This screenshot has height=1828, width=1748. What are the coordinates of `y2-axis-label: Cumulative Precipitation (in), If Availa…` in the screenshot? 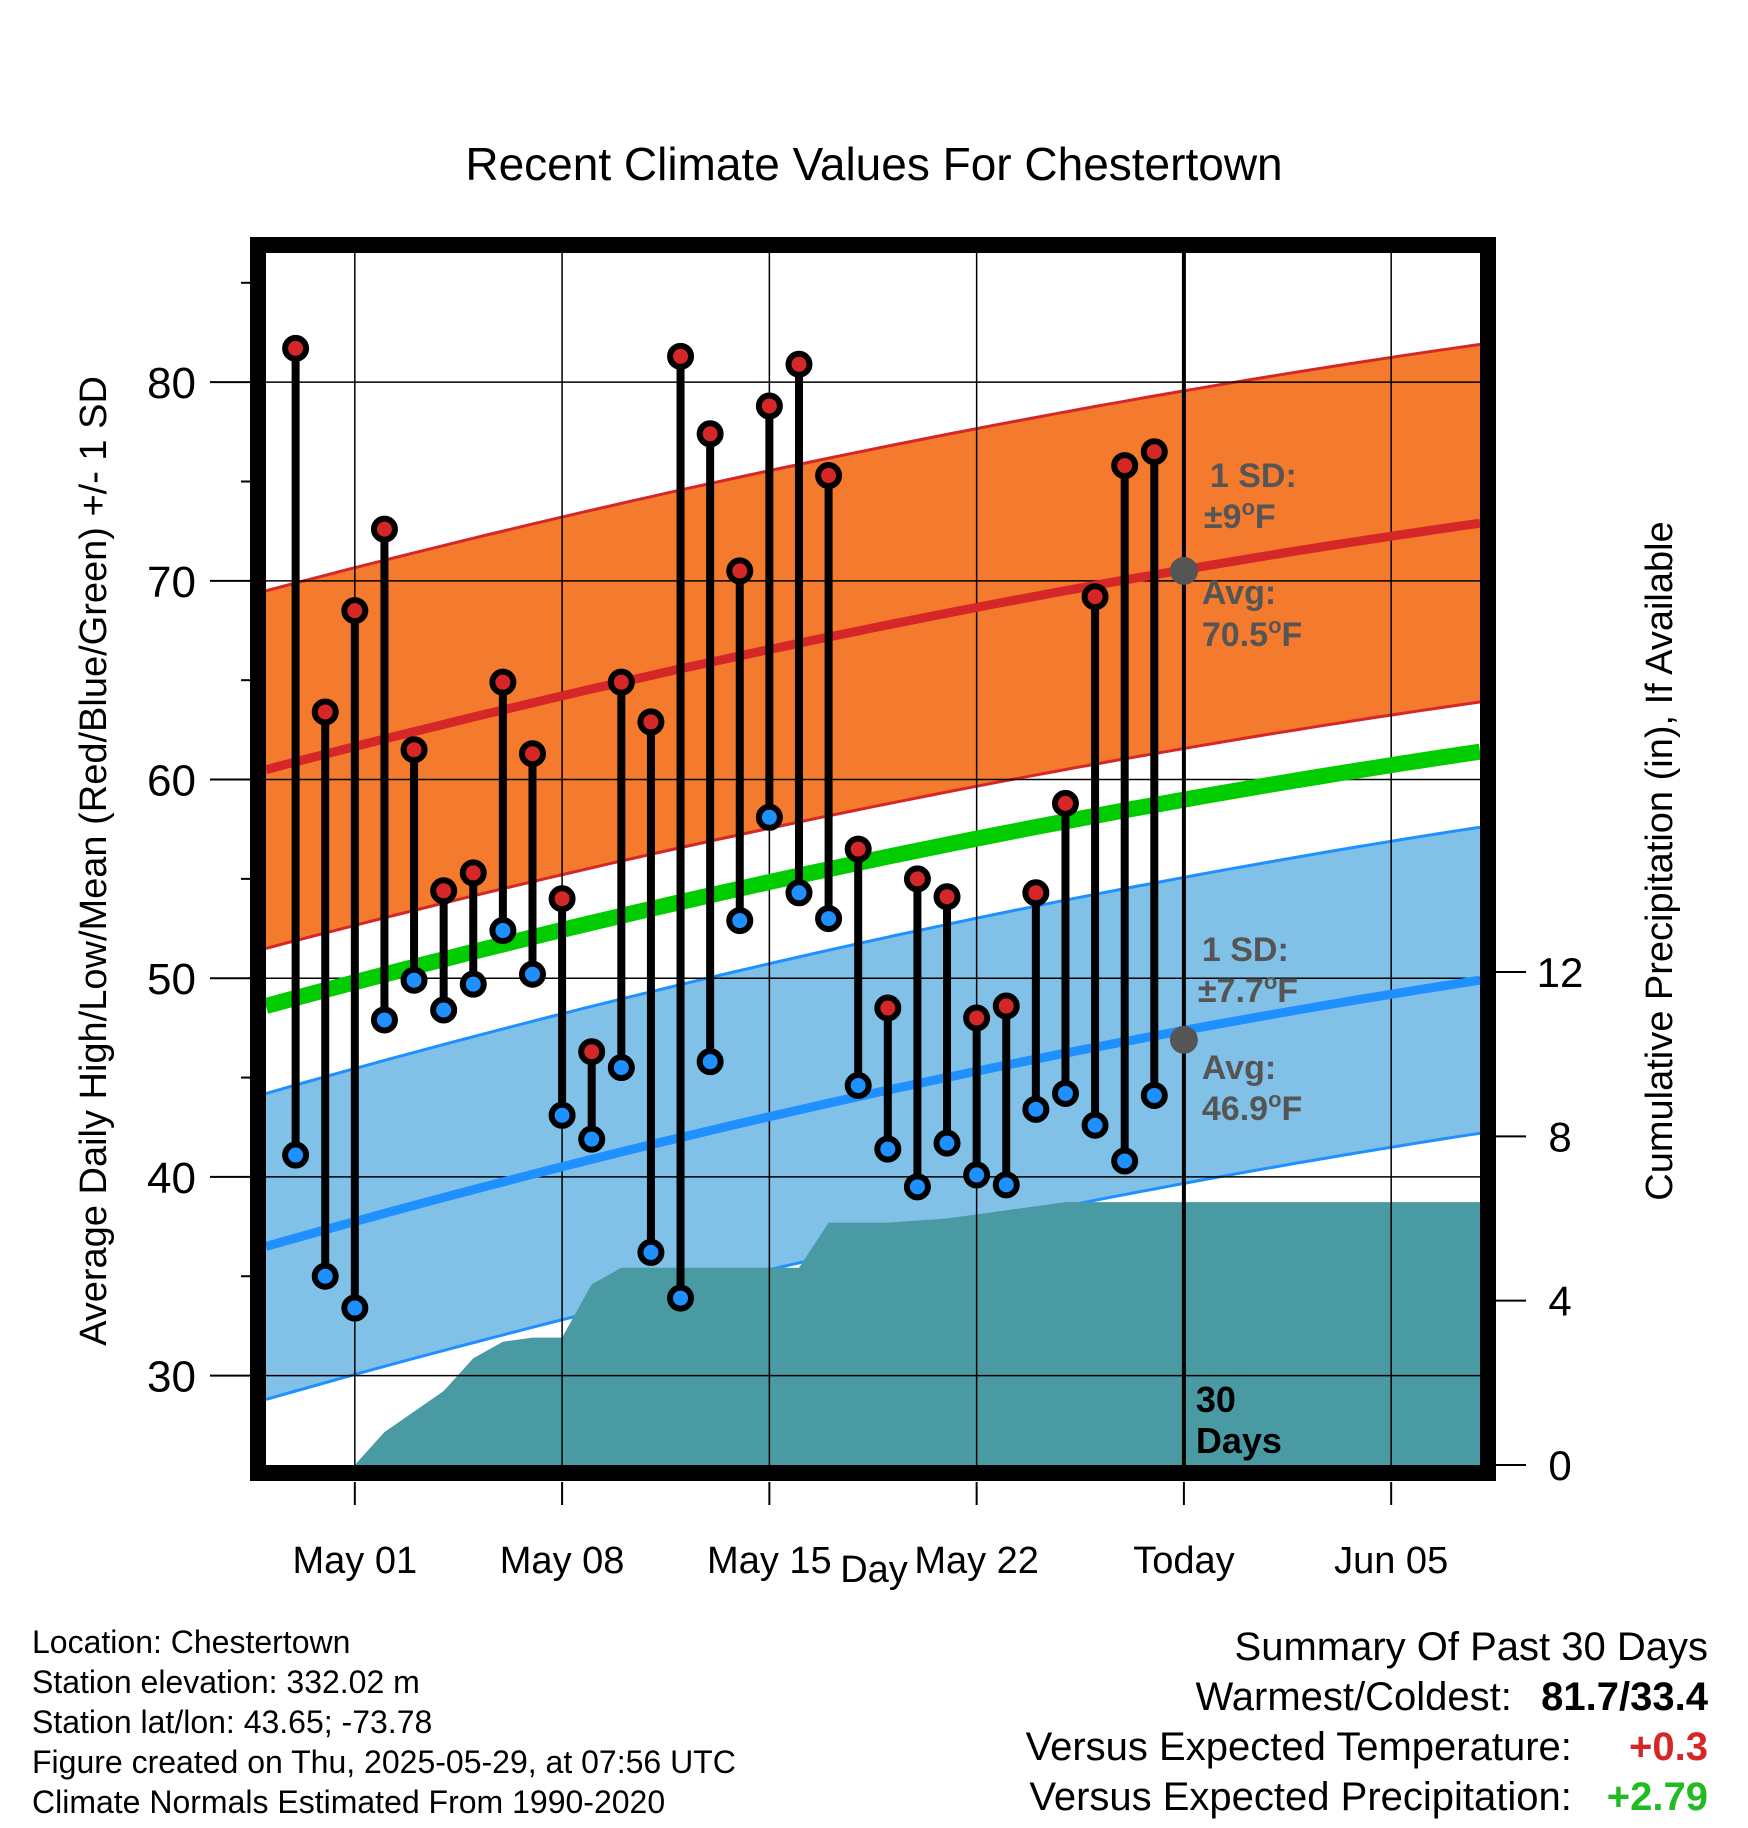 It's located at (1660, 860).